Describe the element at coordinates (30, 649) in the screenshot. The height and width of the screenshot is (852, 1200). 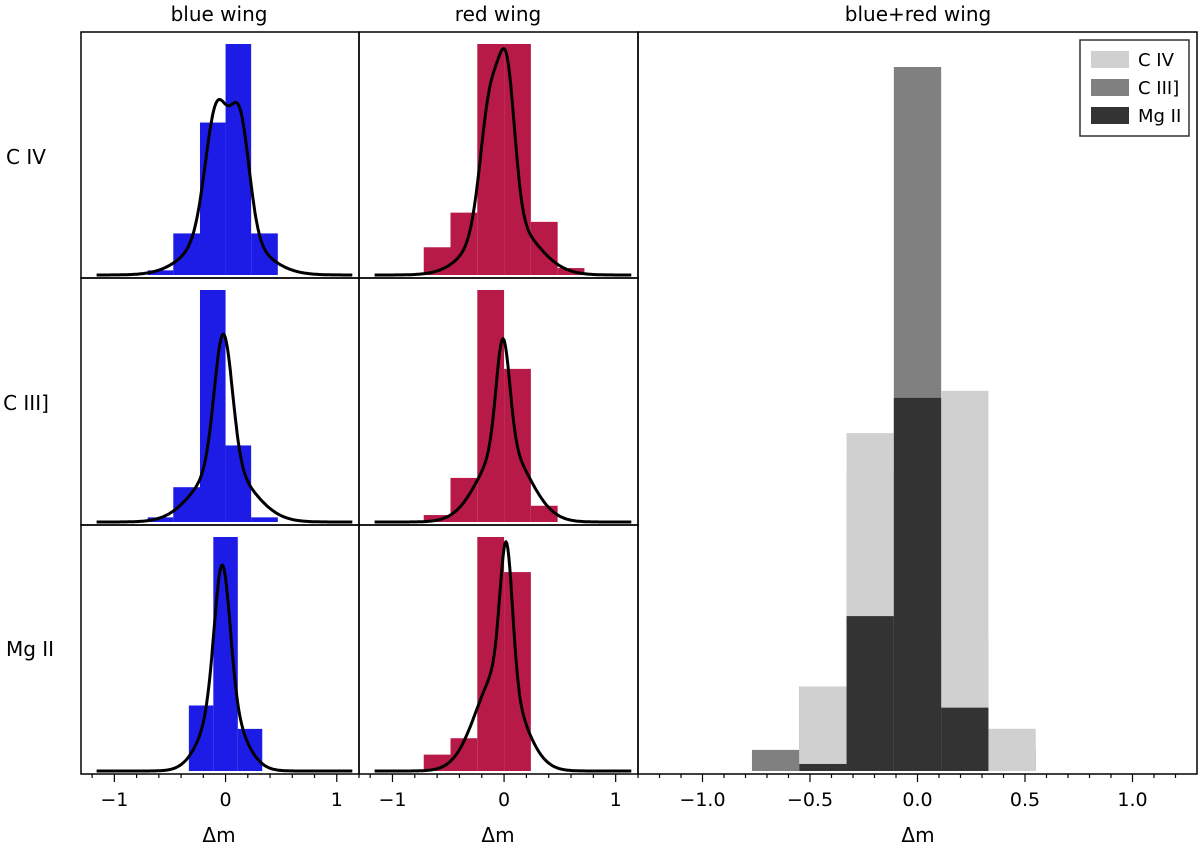
I see `row-label-mgii: Mg II` at that location.